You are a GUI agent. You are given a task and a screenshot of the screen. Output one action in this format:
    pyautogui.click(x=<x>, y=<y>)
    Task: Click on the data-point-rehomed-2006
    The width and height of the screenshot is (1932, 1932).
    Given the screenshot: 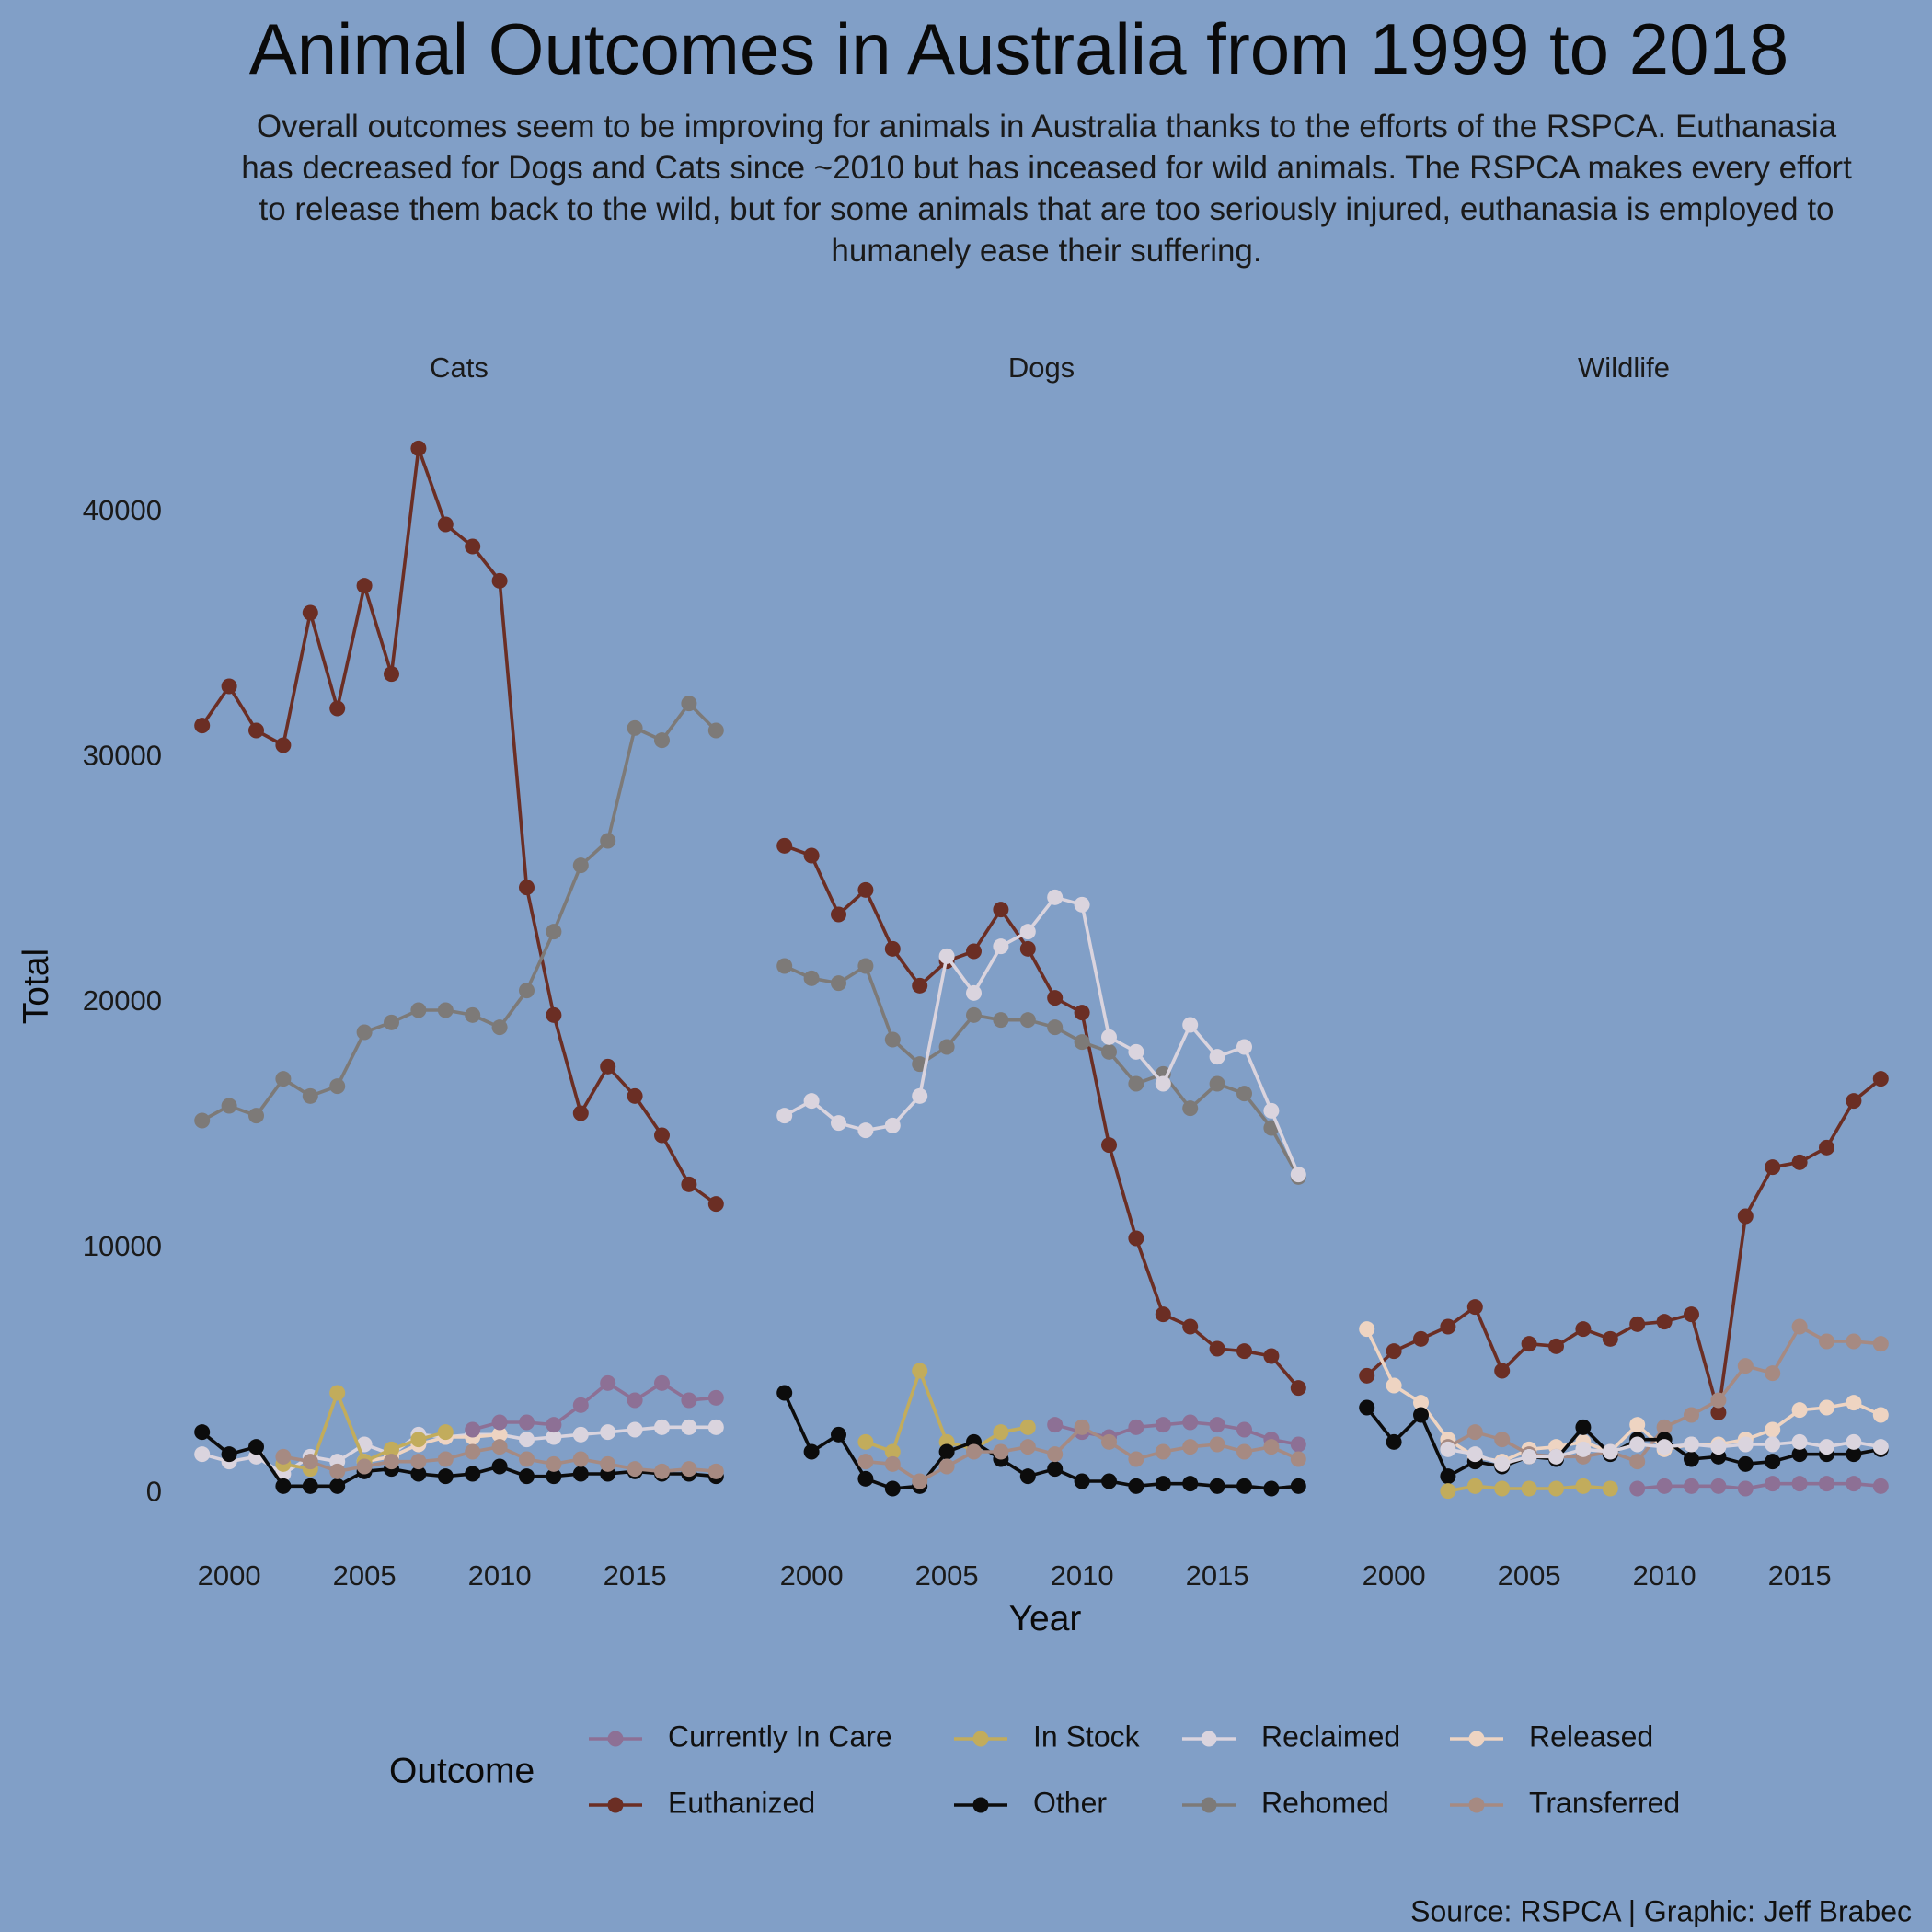 What is the action you would take?
    pyautogui.click(x=391, y=1022)
    